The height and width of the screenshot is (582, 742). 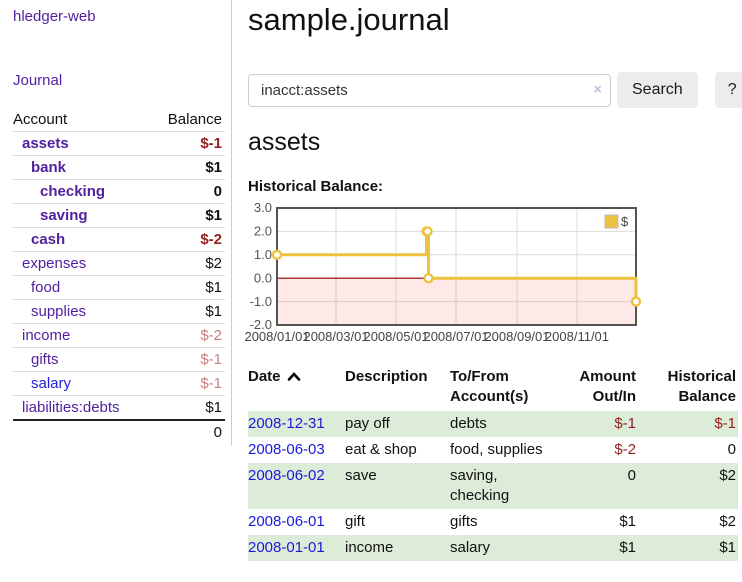 What do you see at coordinates (73, 191) in the screenshot?
I see `account-link: checking` at bounding box center [73, 191].